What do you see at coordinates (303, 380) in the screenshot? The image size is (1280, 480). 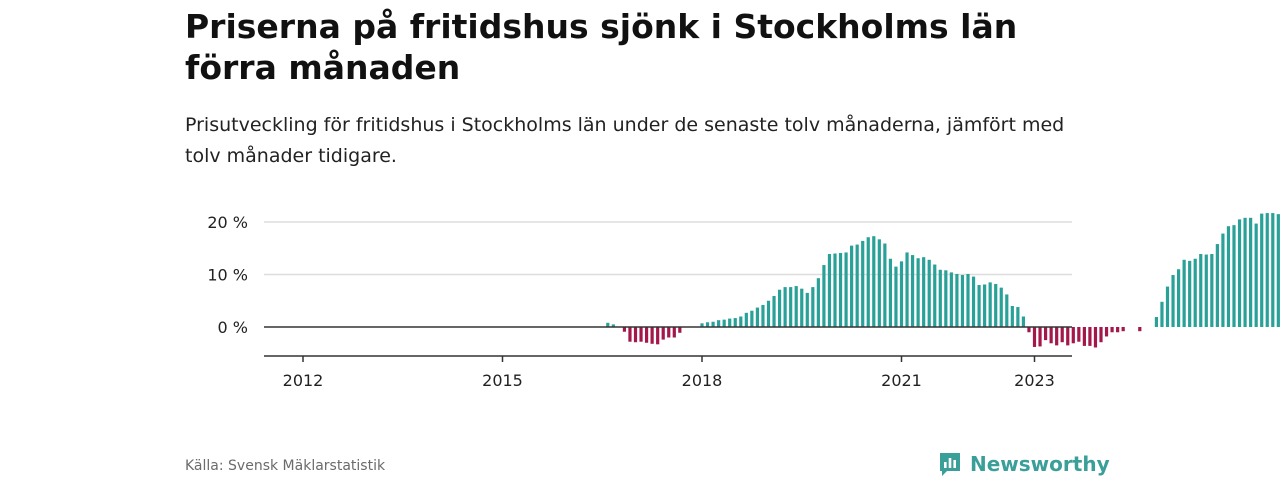 I see `x-tick-label: 2012` at bounding box center [303, 380].